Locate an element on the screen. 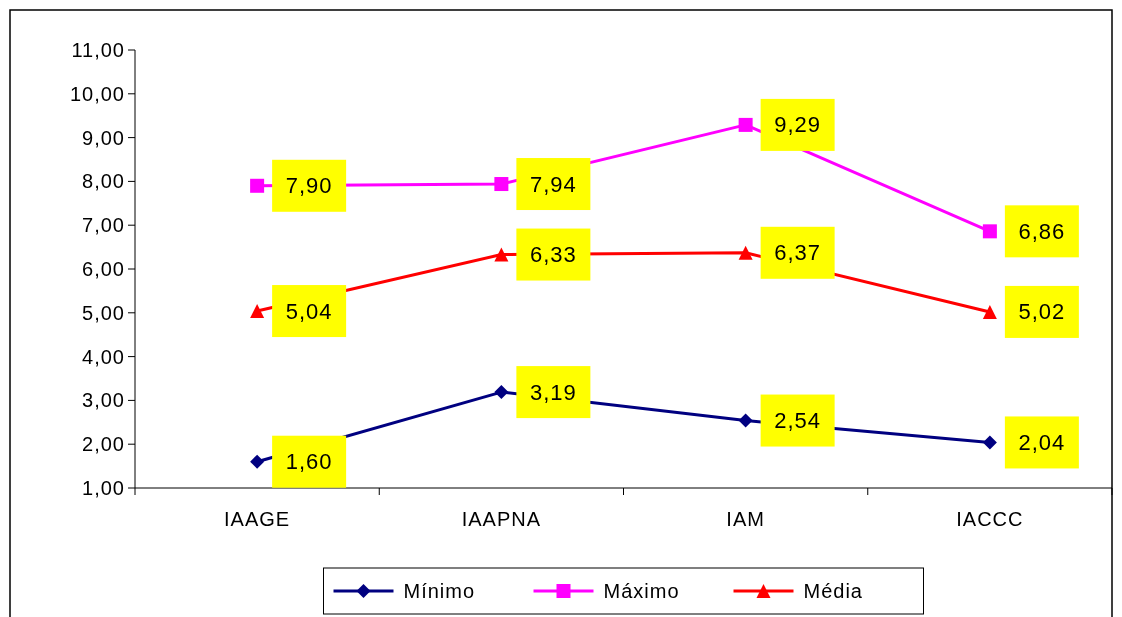 The height and width of the screenshot is (617, 1122). data-label: 9,29 is located at coordinates (798, 125).